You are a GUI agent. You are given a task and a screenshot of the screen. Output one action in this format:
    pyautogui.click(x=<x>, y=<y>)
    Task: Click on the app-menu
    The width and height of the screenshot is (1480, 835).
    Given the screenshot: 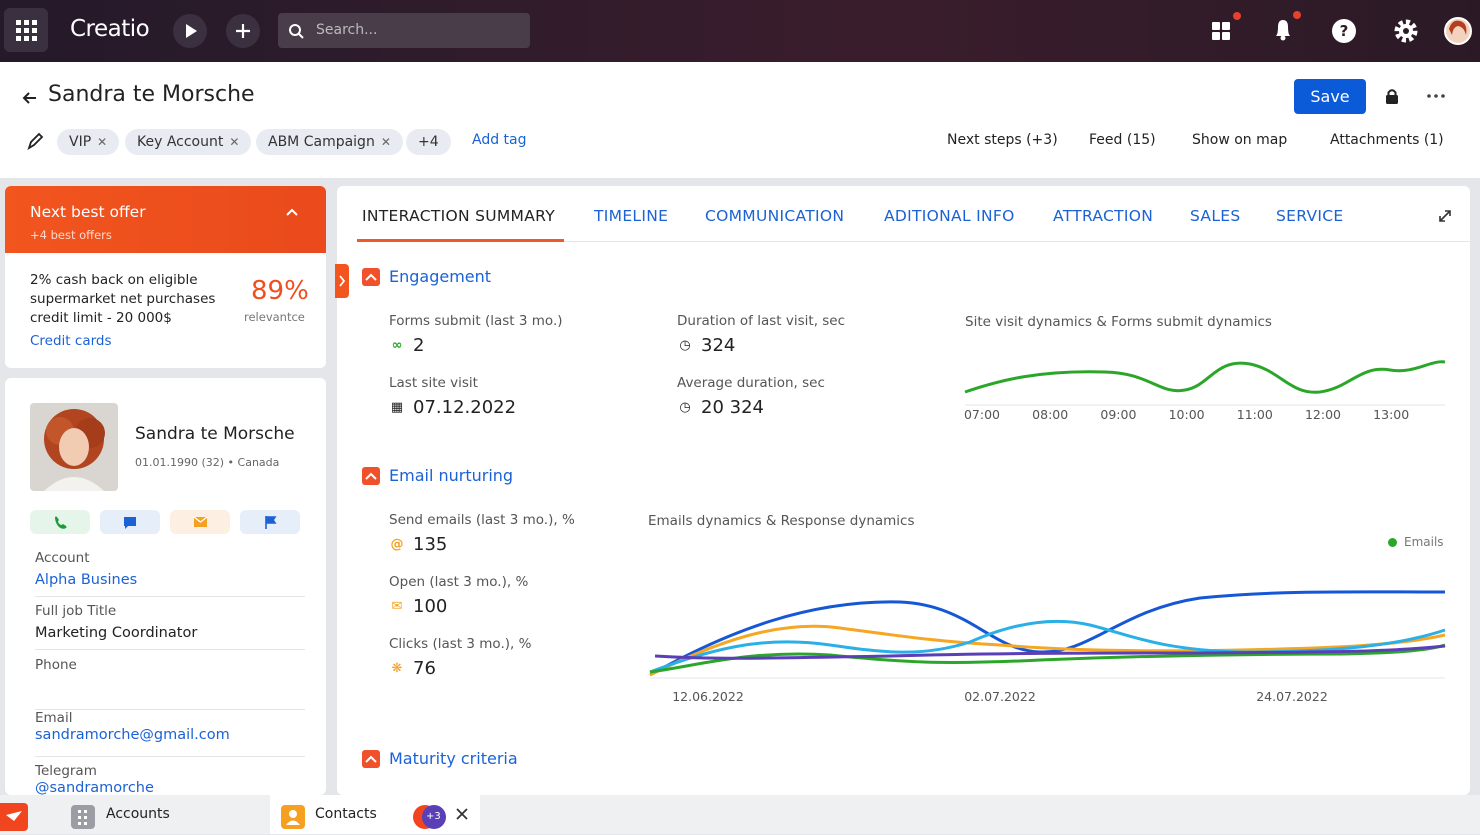 What is the action you would take?
    pyautogui.click(x=26, y=30)
    